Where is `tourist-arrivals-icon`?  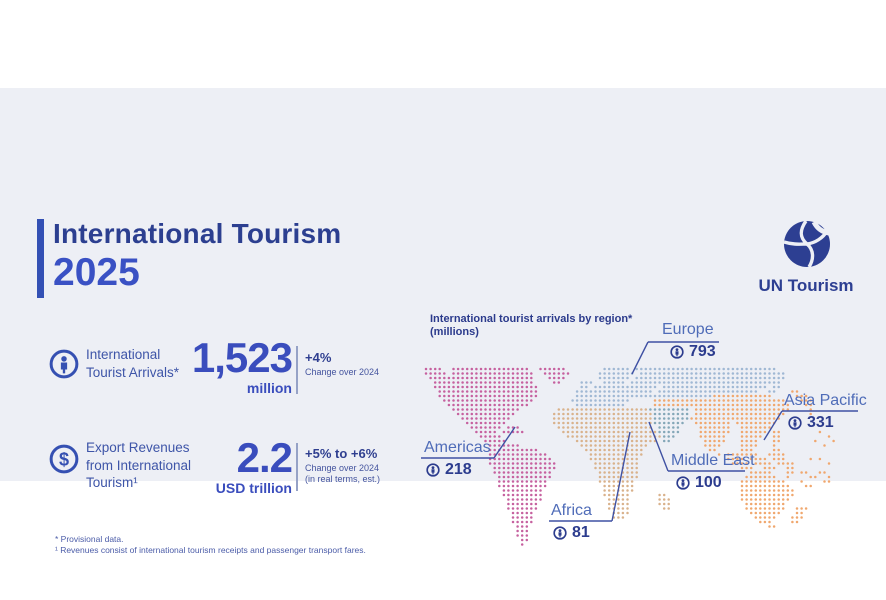 tourist-arrivals-icon is located at coordinates (64, 364).